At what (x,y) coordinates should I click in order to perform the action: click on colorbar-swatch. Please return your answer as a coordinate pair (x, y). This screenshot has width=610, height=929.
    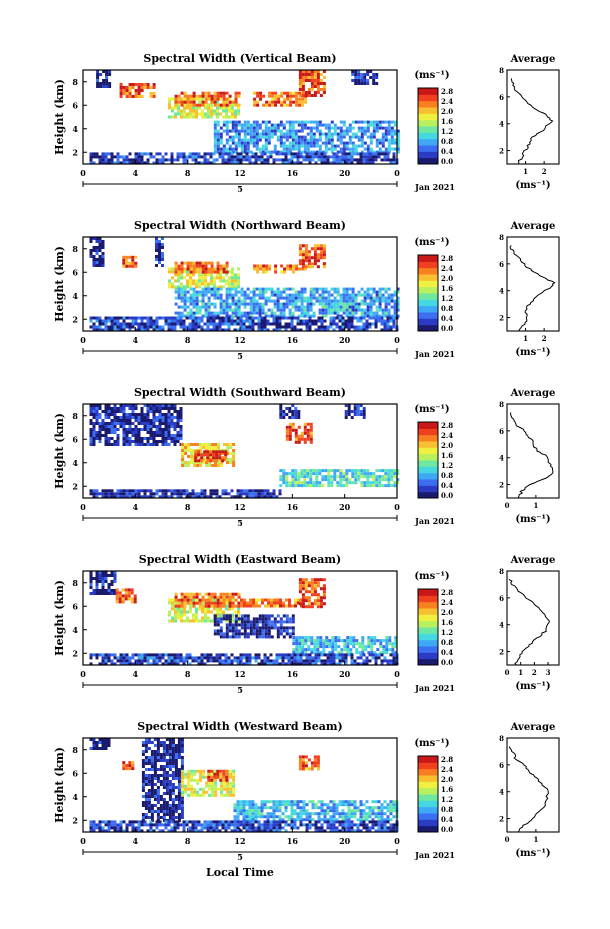
    Looking at the image, I should click on (428, 315).